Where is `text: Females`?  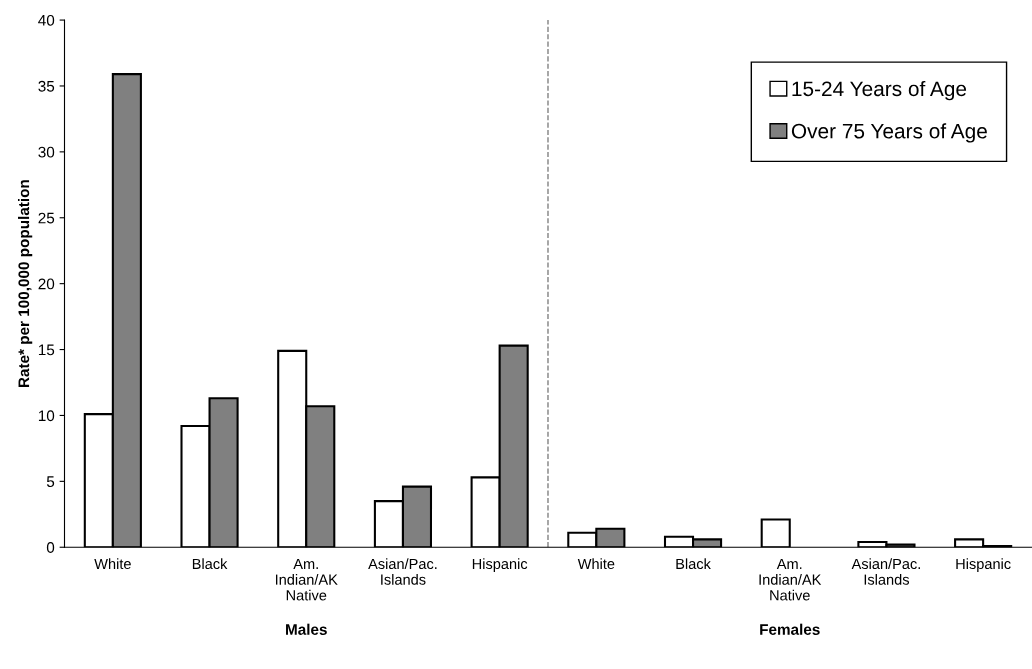 text: Females is located at coordinates (790, 629).